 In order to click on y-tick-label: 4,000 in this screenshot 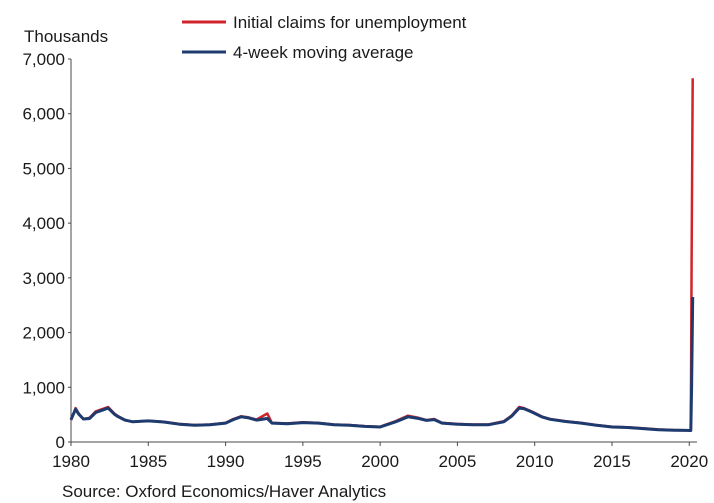, I will do `click(43, 223)`.